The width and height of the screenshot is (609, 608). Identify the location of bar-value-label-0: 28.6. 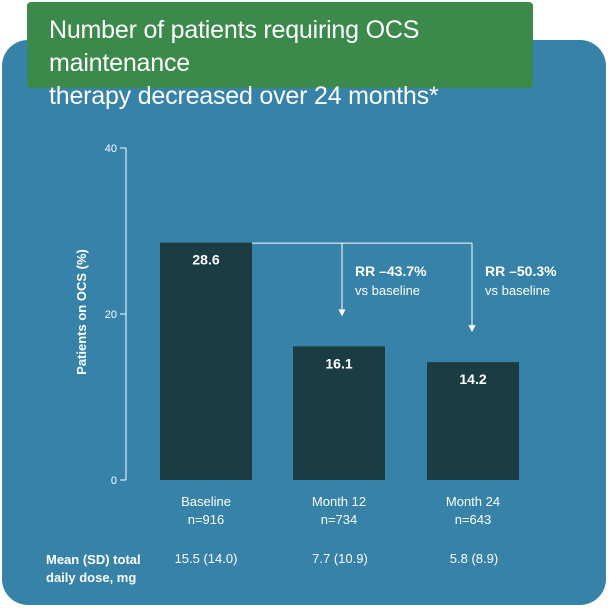
(205, 260).